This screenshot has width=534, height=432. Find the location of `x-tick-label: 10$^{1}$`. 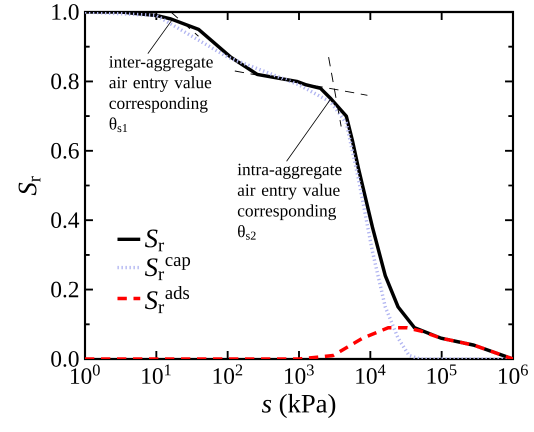

x-tick-label: 10$^{1}$ is located at coordinates (156, 374).